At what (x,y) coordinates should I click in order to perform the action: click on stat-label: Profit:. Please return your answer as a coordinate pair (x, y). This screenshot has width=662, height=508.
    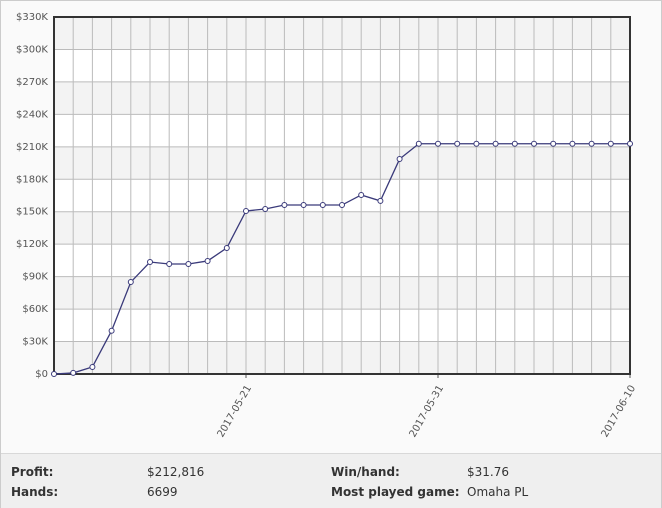
    Looking at the image, I should click on (32, 472).